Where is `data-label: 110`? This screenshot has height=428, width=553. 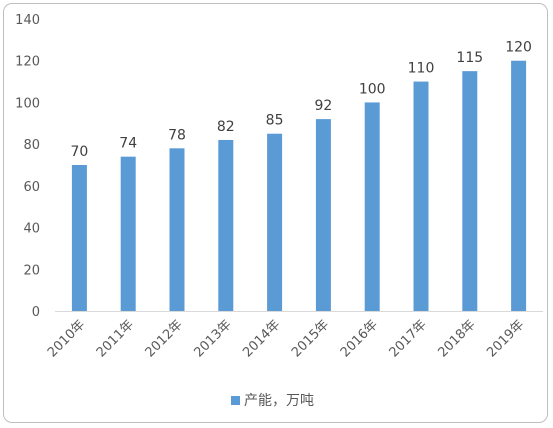
data-label: 110 is located at coordinates (421, 69).